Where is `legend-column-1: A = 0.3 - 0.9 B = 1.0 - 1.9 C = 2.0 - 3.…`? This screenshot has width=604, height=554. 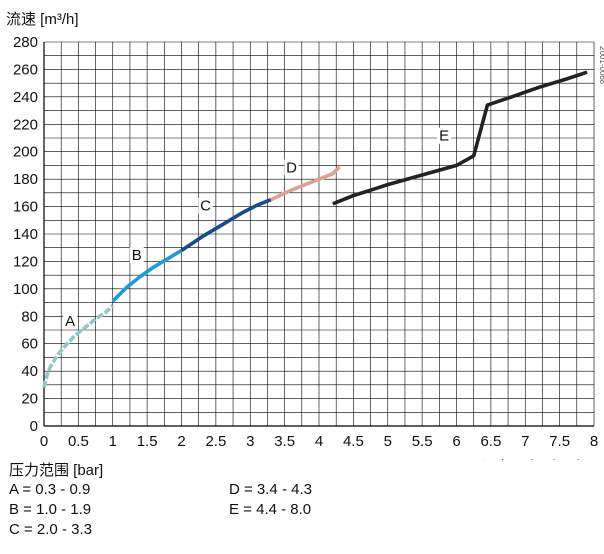
legend-column-1: A = 0.3 - 0.9 B = 1.0 - 1.9 C = 2.0 - 3.… is located at coordinates (50, 510).